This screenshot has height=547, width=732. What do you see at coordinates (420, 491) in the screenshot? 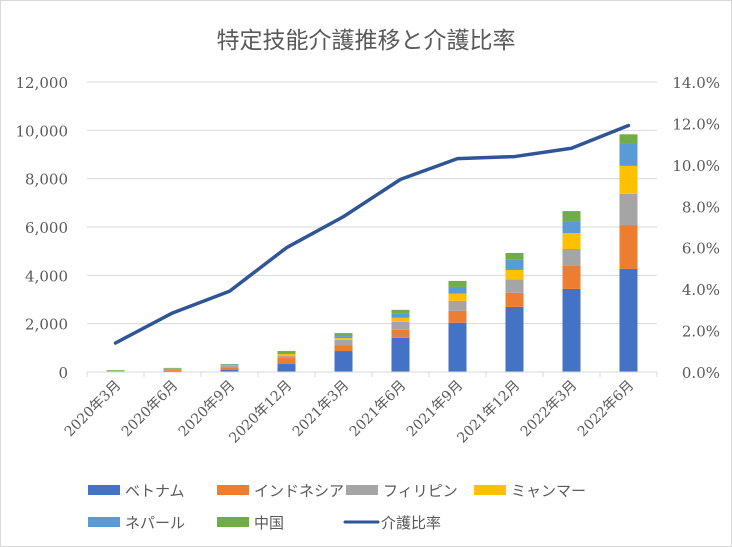
I see `legend-label: フィリピン` at bounding box center [420, 491].